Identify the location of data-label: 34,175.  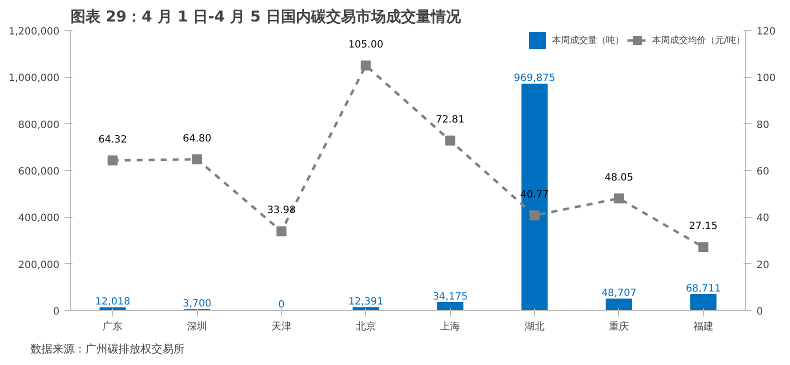
(450, 297).